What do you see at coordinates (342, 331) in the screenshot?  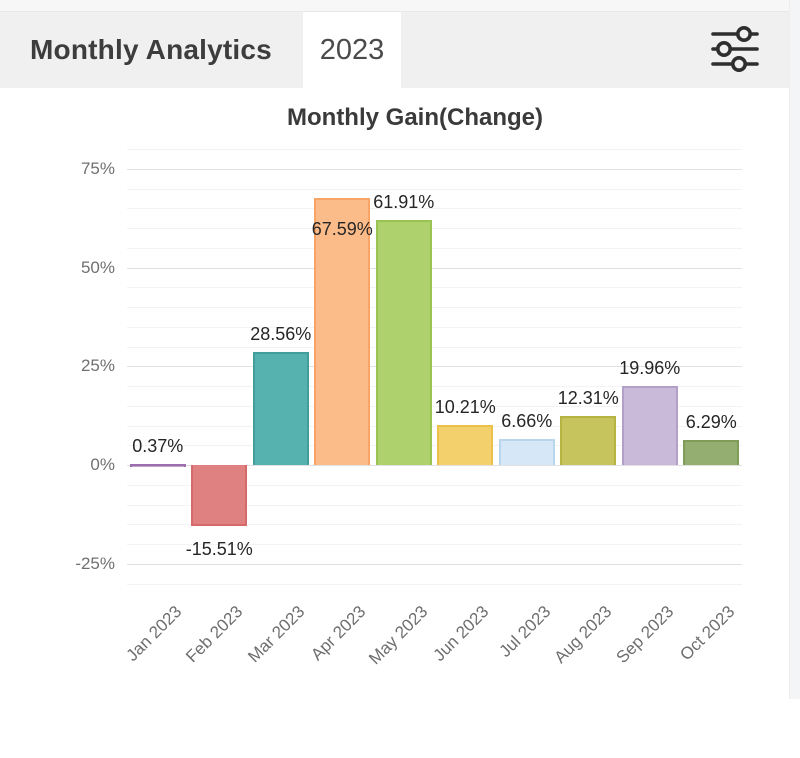 I see `bar-apr-2023` at bounding box center [342, 331].